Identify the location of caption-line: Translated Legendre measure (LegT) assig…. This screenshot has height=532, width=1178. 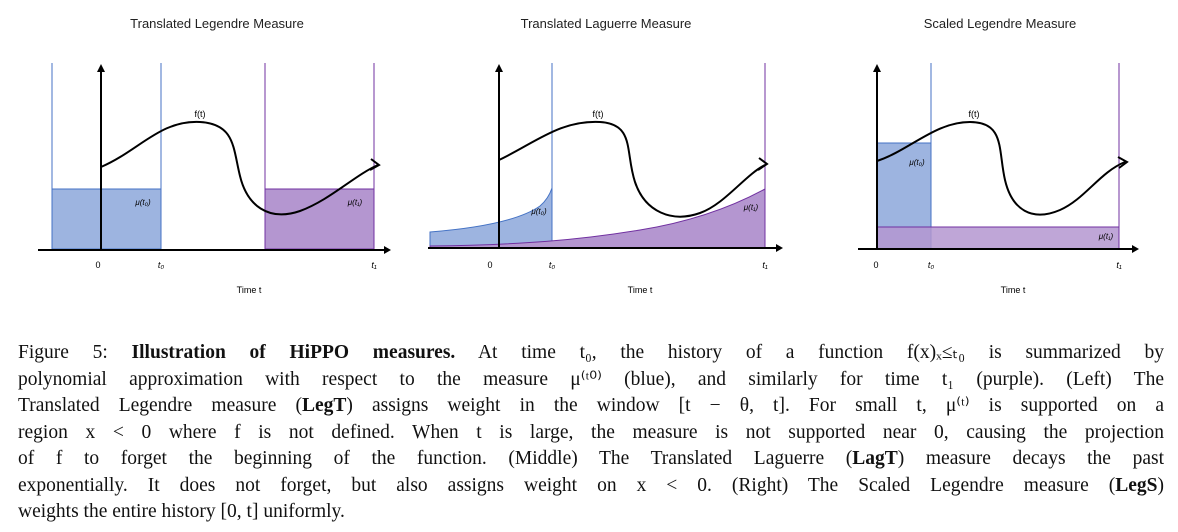
(591, 406).